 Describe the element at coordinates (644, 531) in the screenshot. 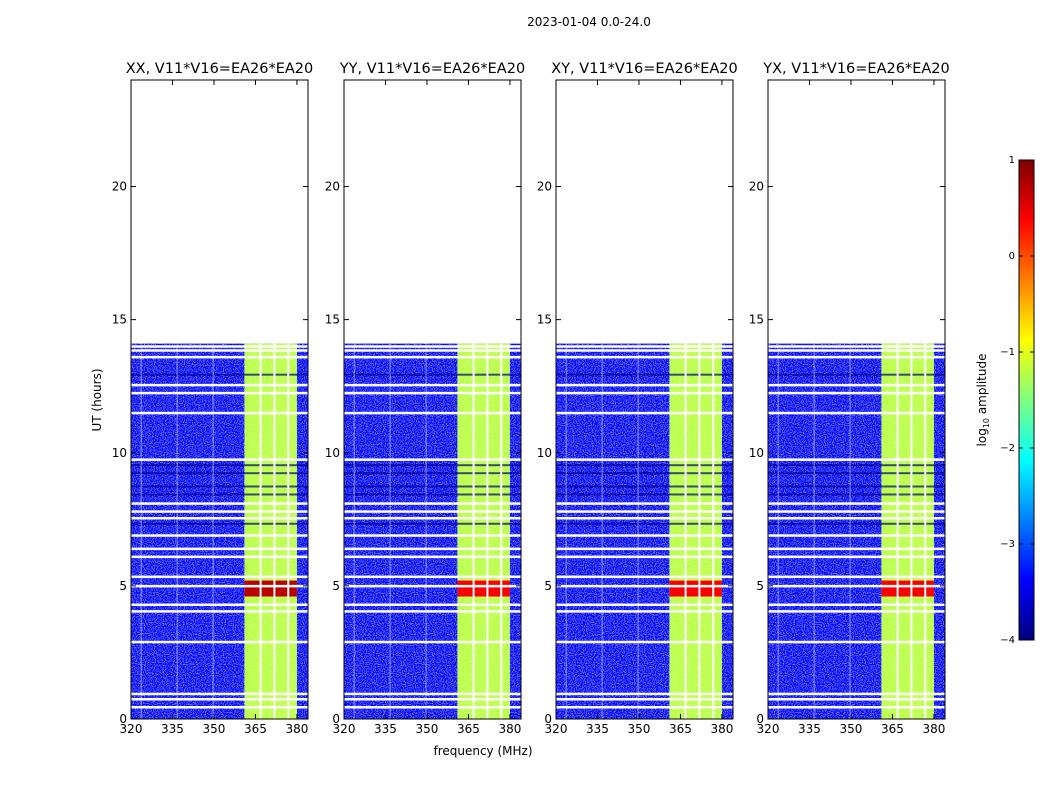

I see `heatmap-xy` at that location.